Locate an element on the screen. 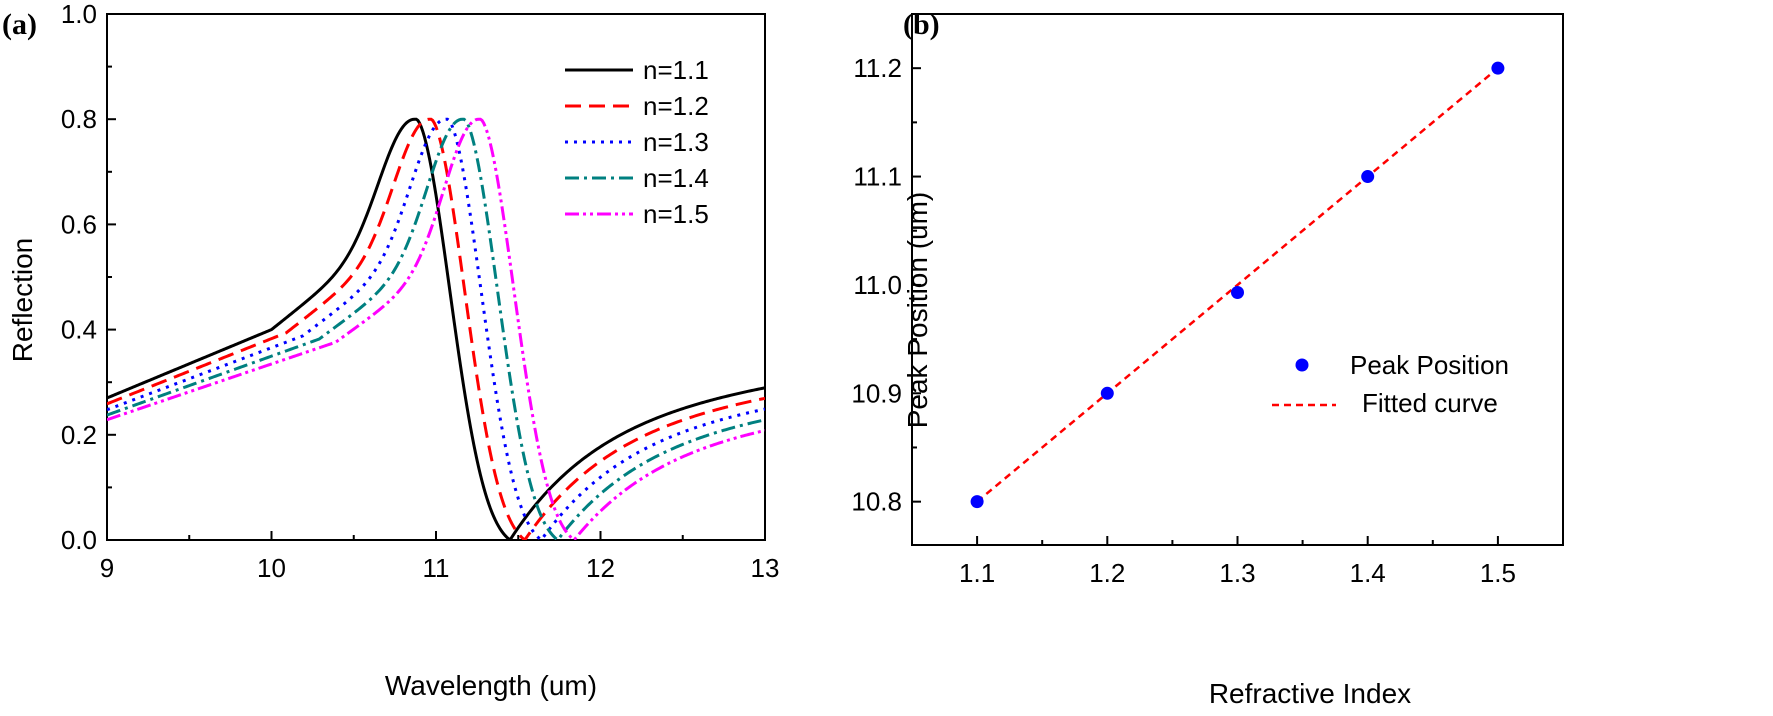 The image size is (1773, 716). y-tick-label-b: 11.2 is located at coordinates (877, 68).